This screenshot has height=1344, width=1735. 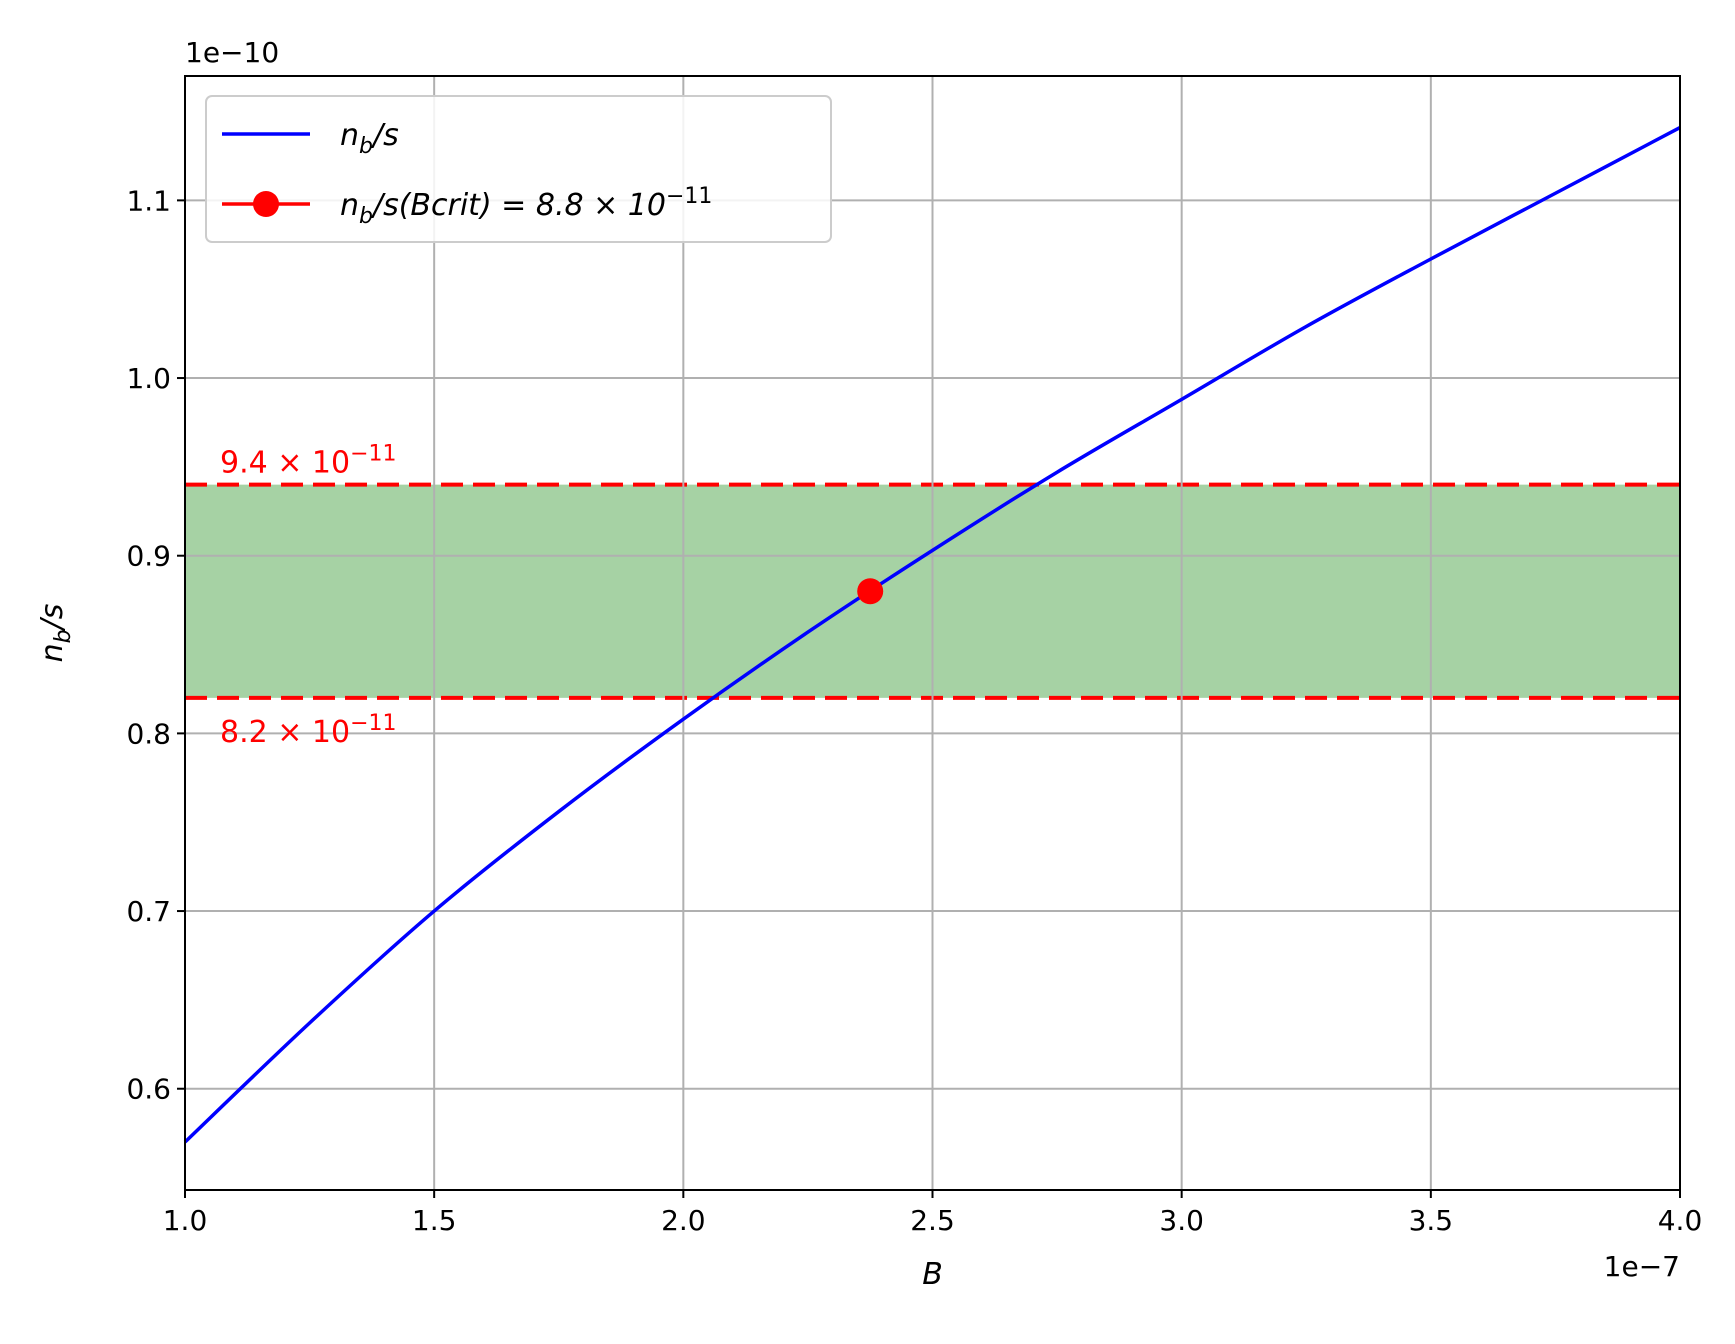 I want to click on y-axis-label: nb/s, so click(x=55, y=633).